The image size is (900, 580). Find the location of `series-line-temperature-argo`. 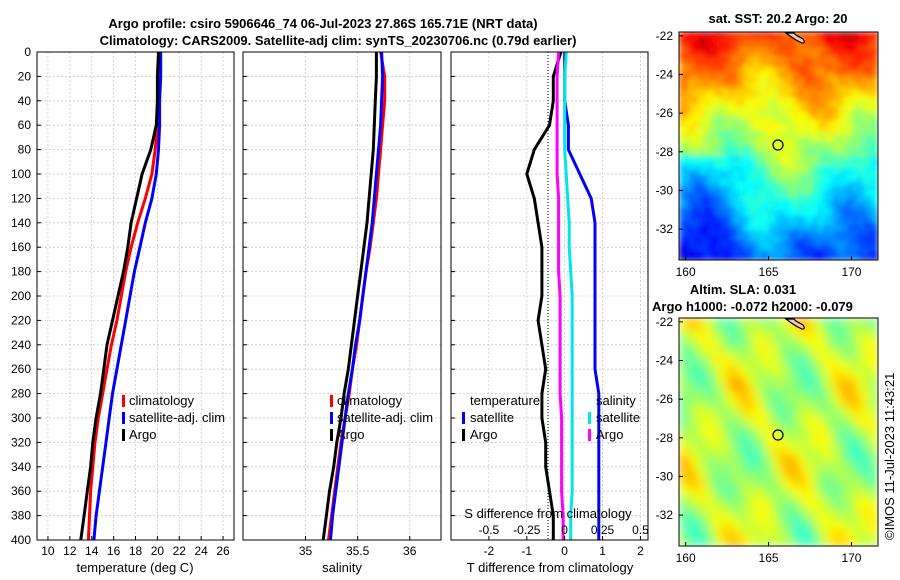

series-line-temperature-argo is located at coordinates (544, 296).